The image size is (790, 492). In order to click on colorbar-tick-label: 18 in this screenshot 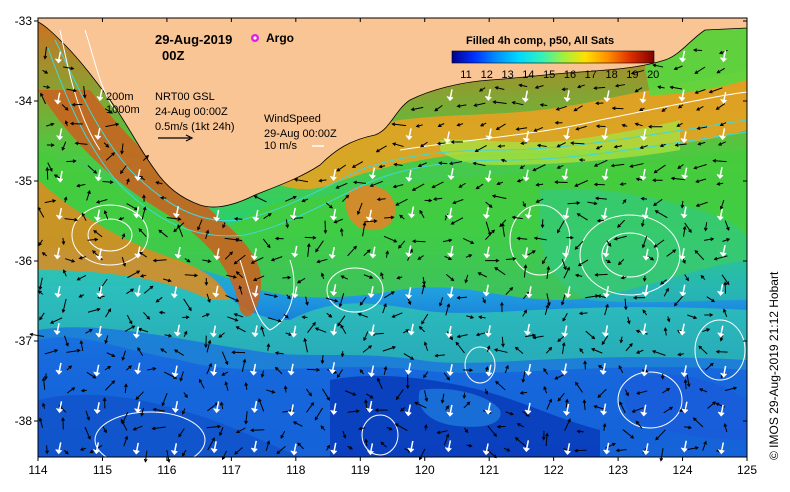, I will do `click(611, 75)`.